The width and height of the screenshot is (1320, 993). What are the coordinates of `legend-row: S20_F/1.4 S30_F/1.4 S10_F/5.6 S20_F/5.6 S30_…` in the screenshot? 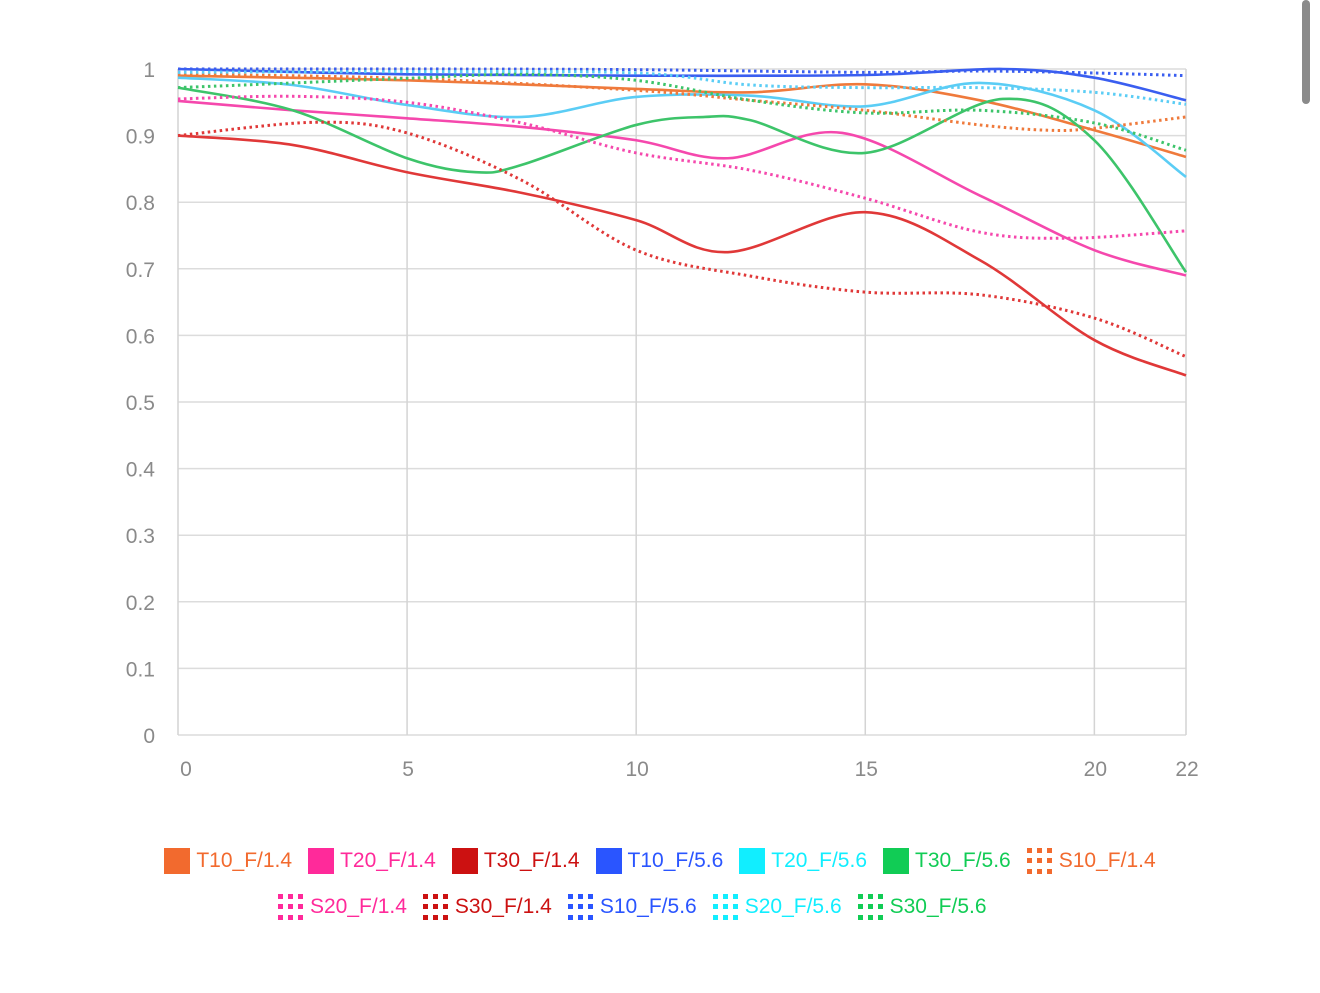 It's located at (660, 907).